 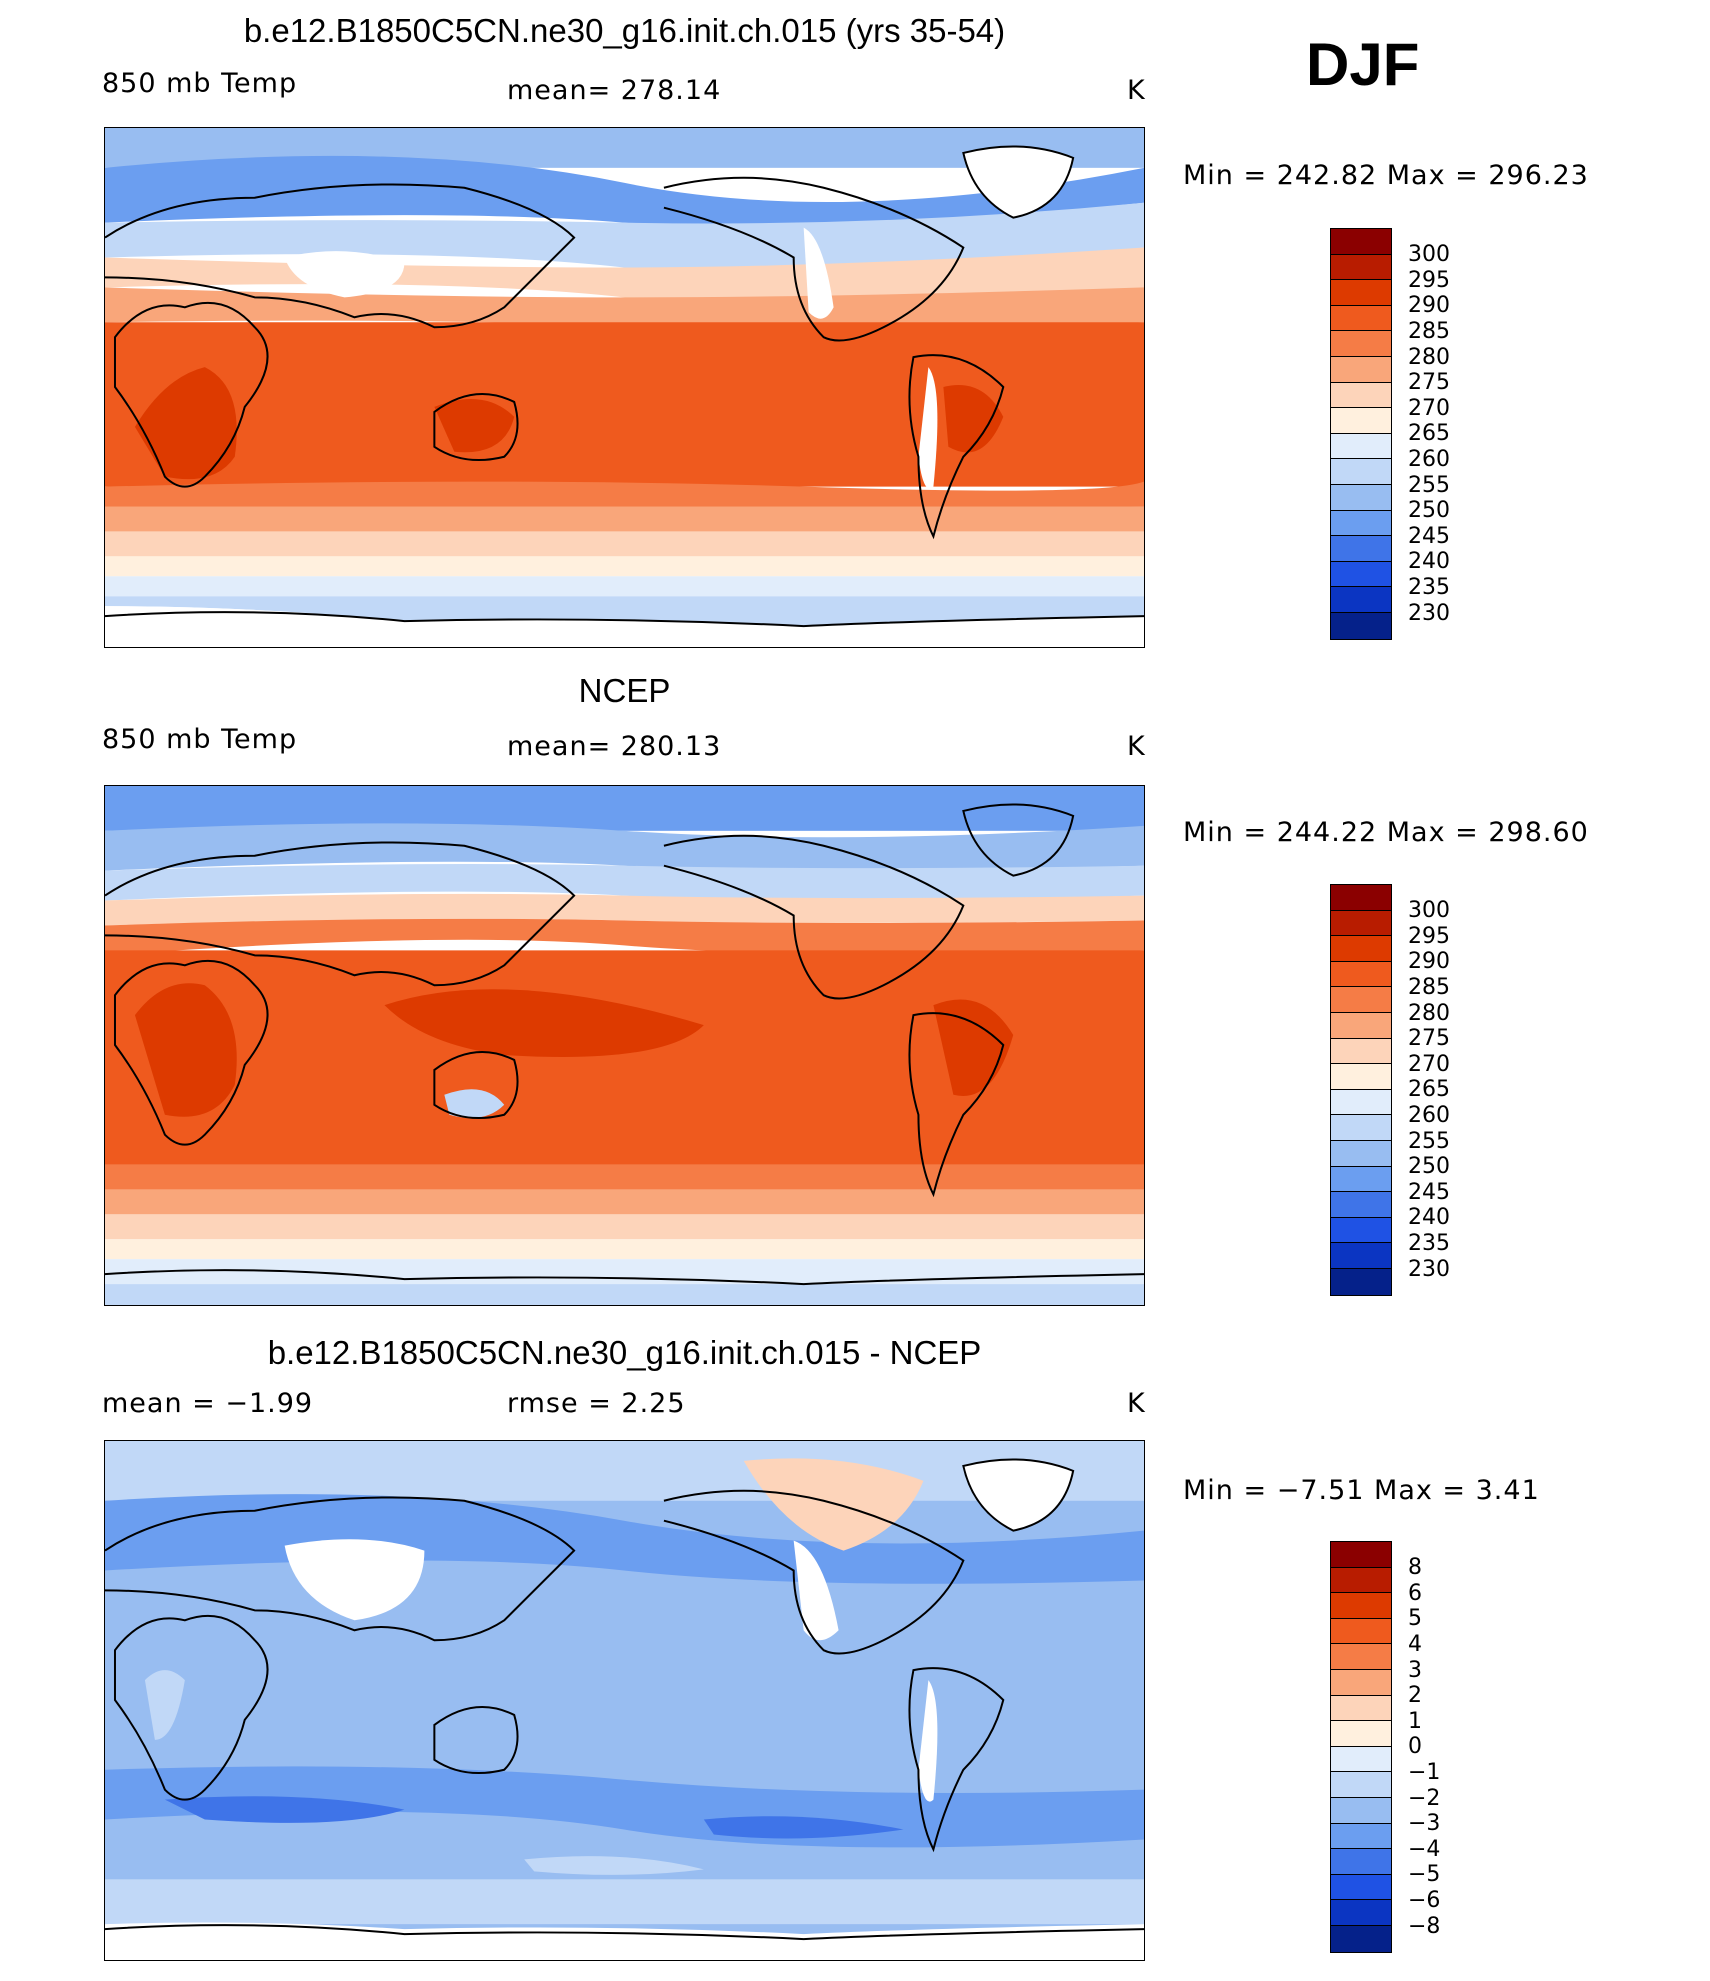 What do you see at coordinates (1429, 910) in the screenshot?
I see `colorbar-tick-label: 300` at bounding box center [1429, 910].